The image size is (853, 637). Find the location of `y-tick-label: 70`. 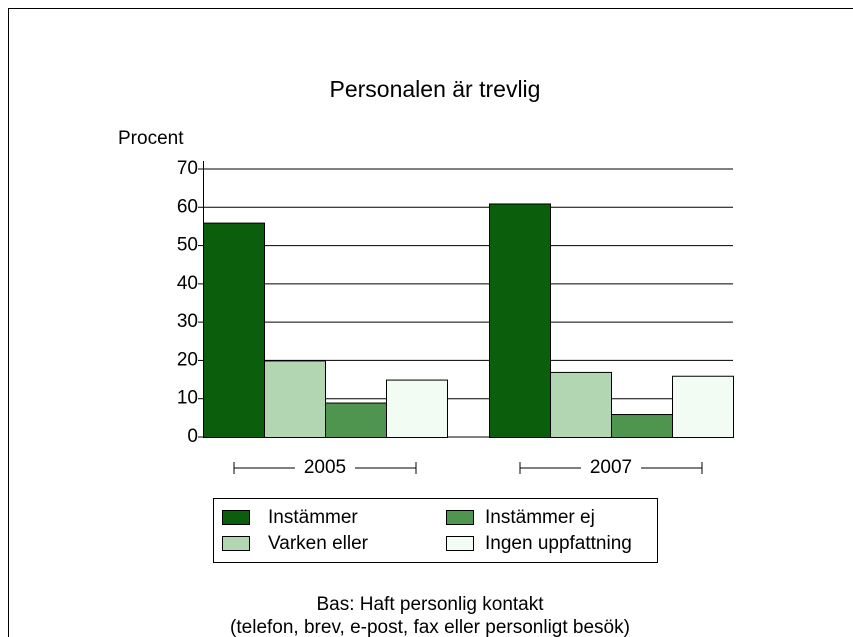

y-tick-label: 70 is located at coordinates (187, 168).